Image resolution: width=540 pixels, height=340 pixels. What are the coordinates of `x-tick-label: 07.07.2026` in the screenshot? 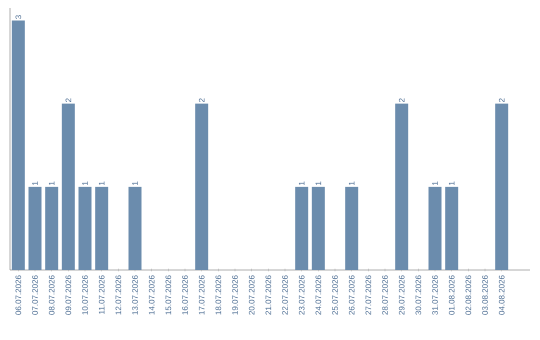 It's located at (35, 295).